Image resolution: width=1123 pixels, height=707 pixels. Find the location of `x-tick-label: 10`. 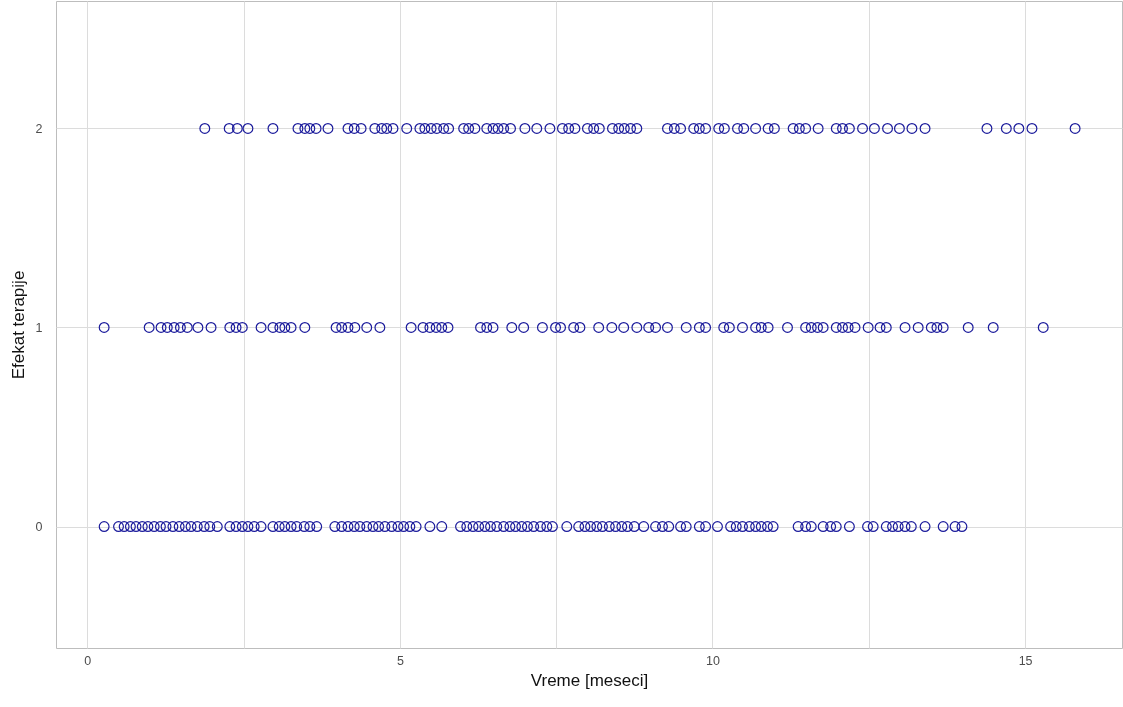

x-tick-label: 10 is located at coordinates (713, 660).